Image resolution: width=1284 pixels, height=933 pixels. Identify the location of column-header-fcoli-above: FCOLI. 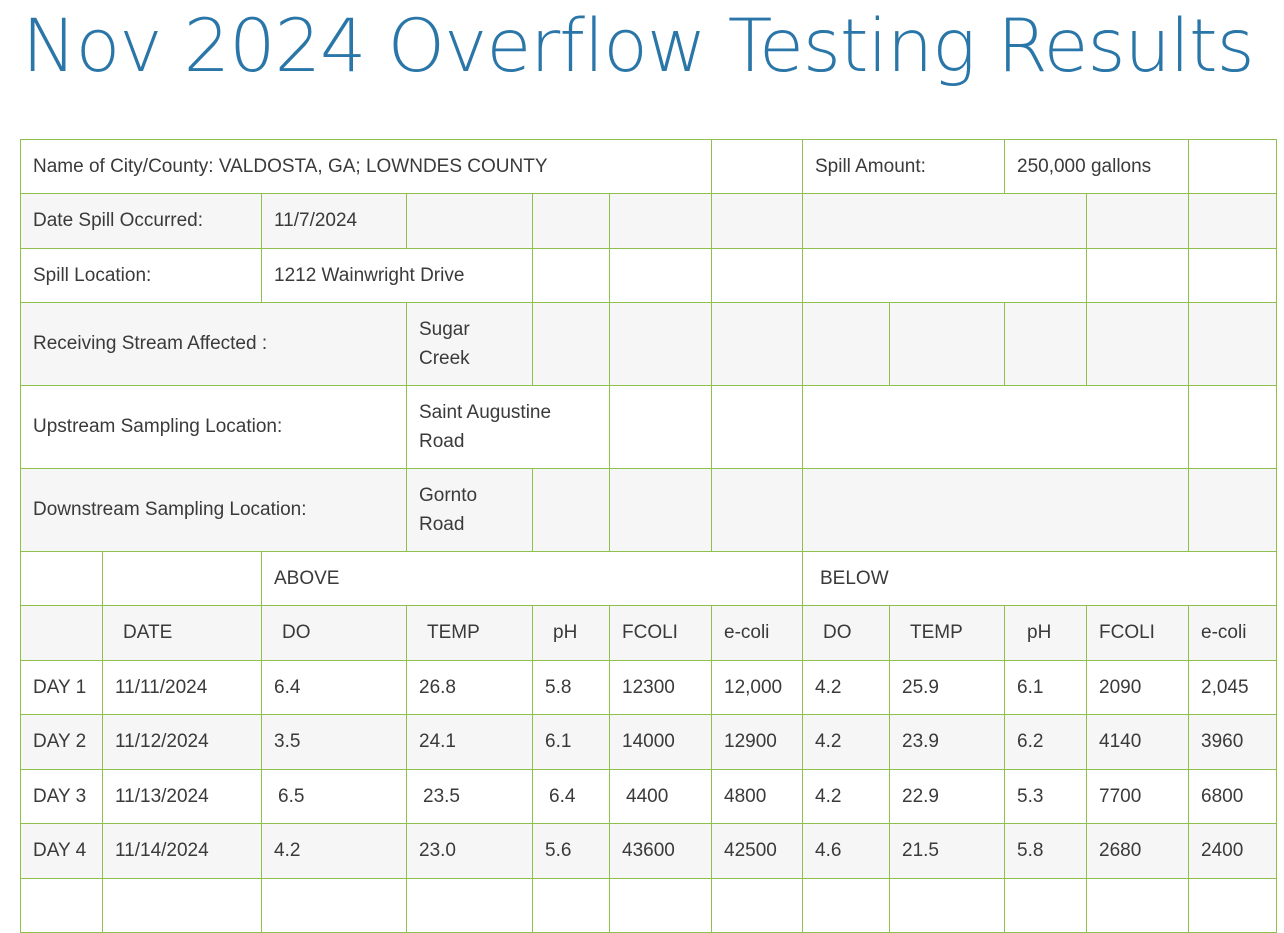
(660, 633).